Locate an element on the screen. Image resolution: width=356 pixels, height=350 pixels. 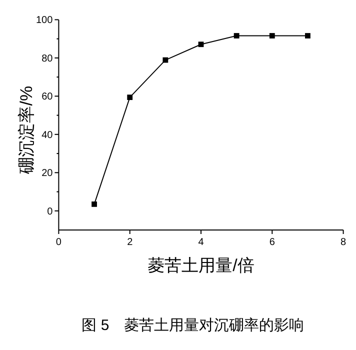
caption: 图 5 菱苦土用量对沉硼率的影响 is located at coordinates (193, 325).